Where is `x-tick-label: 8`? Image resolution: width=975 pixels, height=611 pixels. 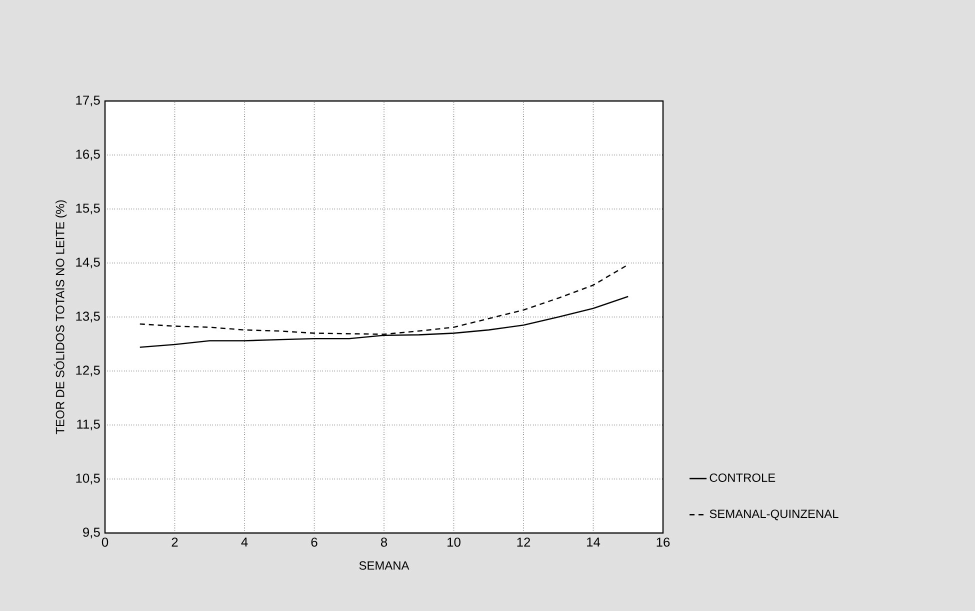
x-tick-label: 8 is located at coordinates (384, 542).